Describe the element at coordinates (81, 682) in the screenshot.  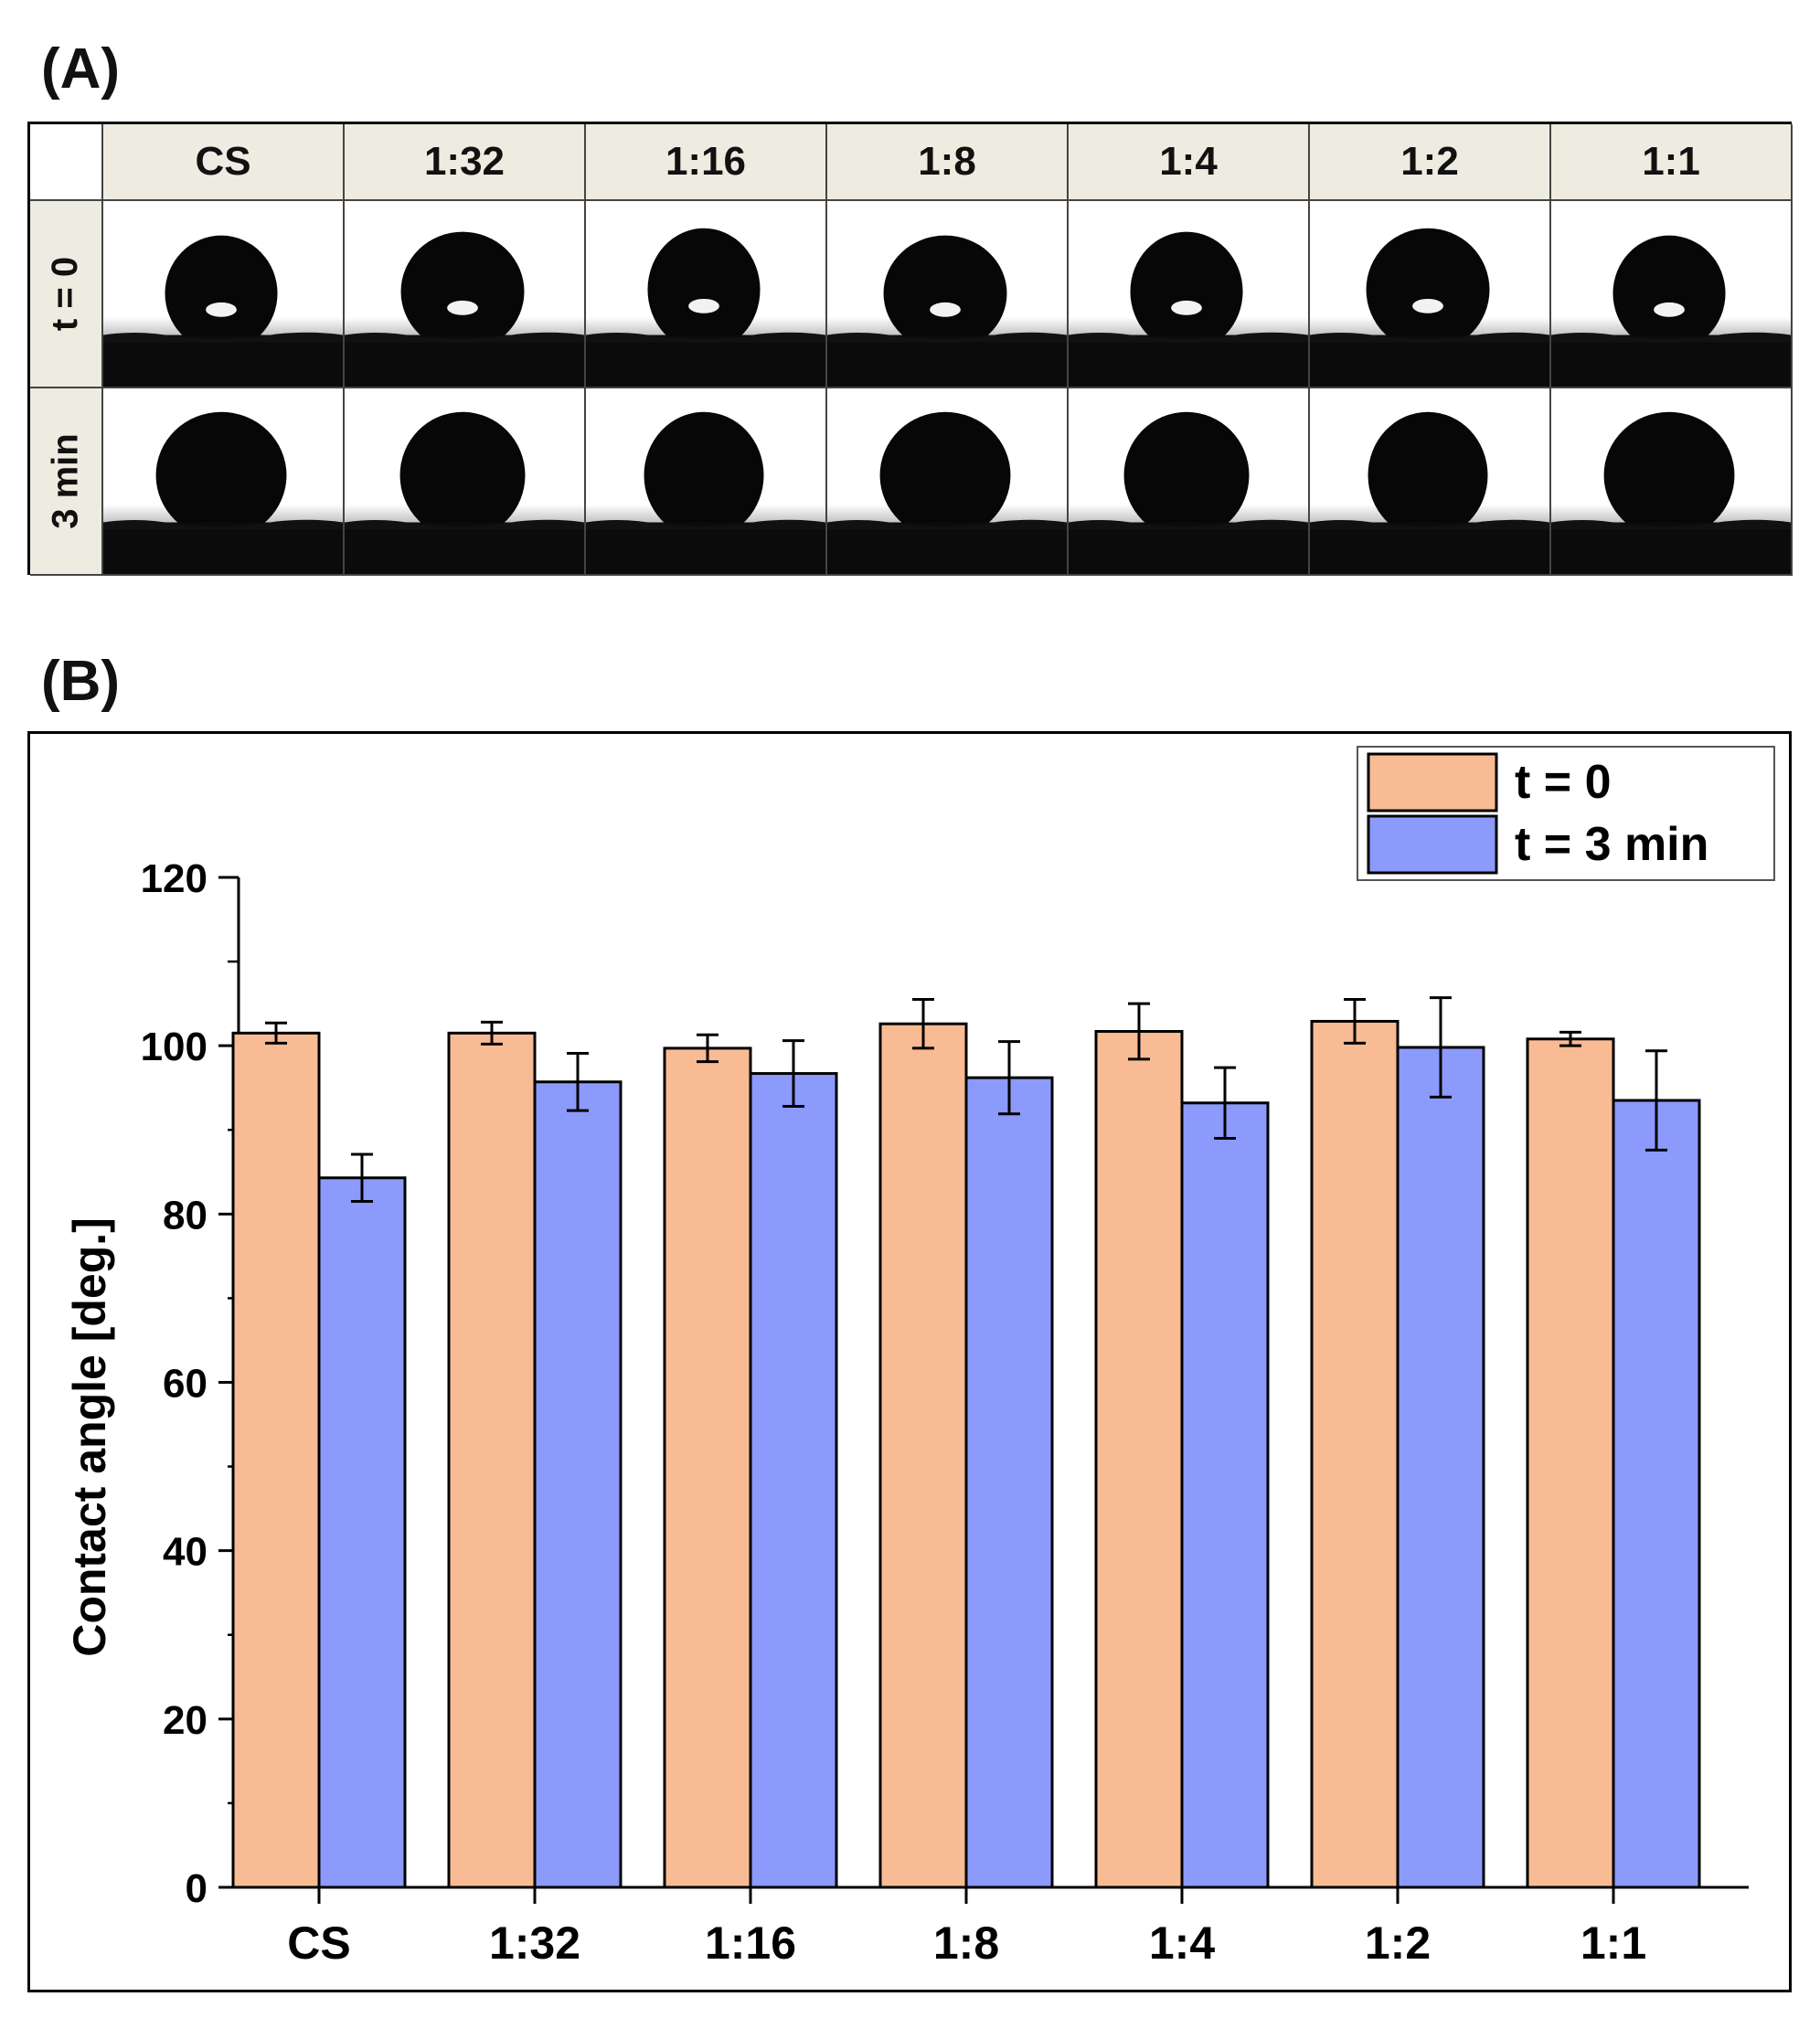
I see `panel-b-label: (B)` at that location.